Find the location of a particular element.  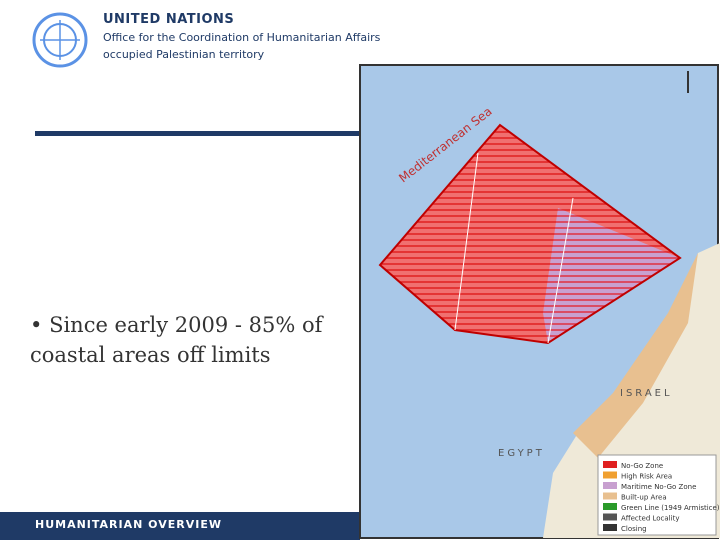

legend-label: Built-up Area is located at coordinates (644, 498).